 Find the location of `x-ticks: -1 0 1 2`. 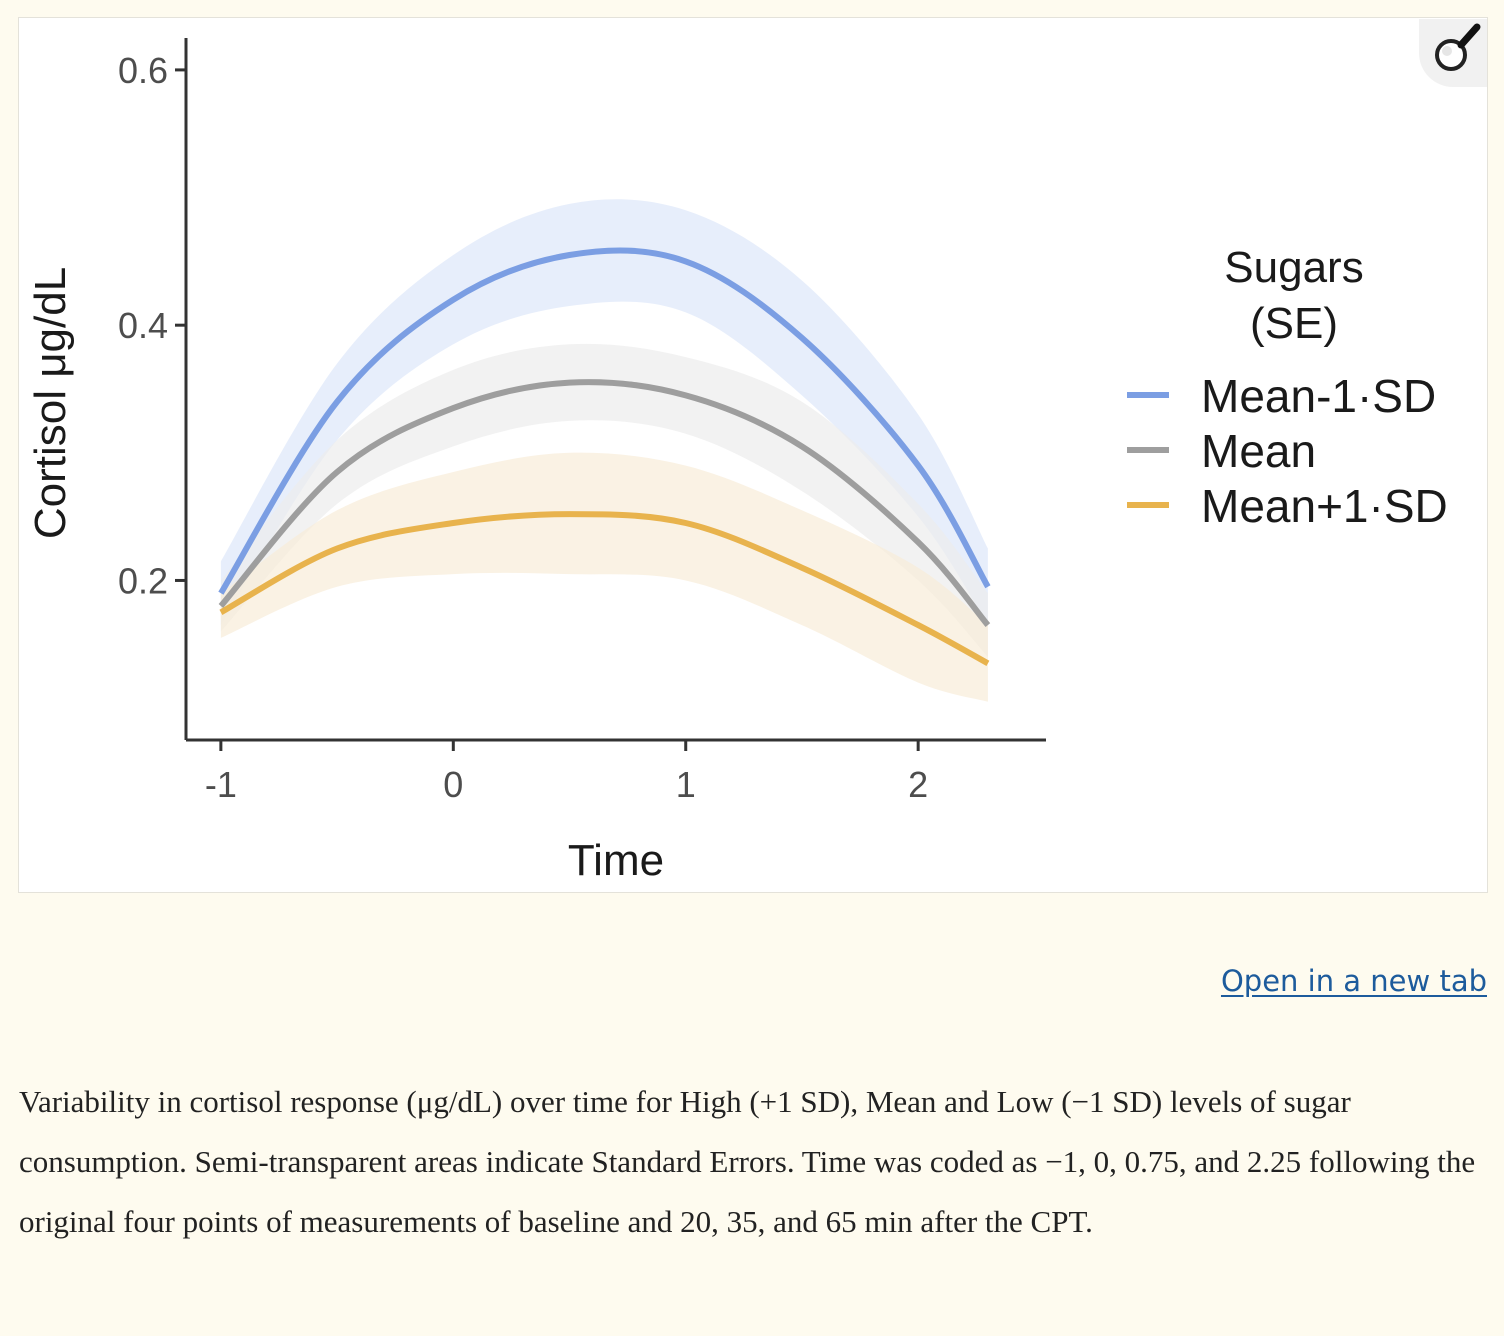

x-ticks: -1 0 1 2 is located at coordinates (566, 772).